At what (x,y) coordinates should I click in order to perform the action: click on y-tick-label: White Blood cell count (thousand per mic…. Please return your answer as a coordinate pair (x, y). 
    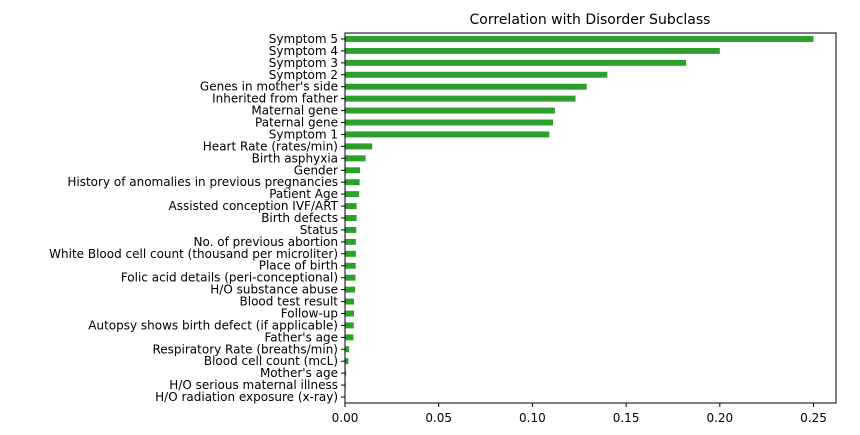
    Looking at the image, I should click on (193, 254).